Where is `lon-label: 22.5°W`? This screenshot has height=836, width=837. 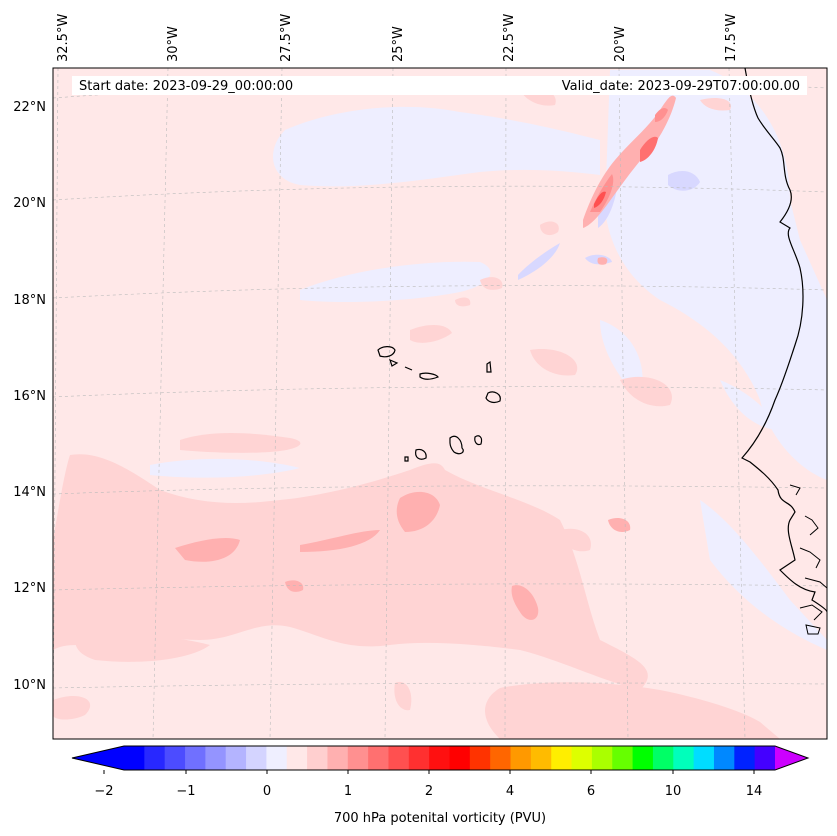
lon-label: 22.5°W is located at coordinates (509, 38).